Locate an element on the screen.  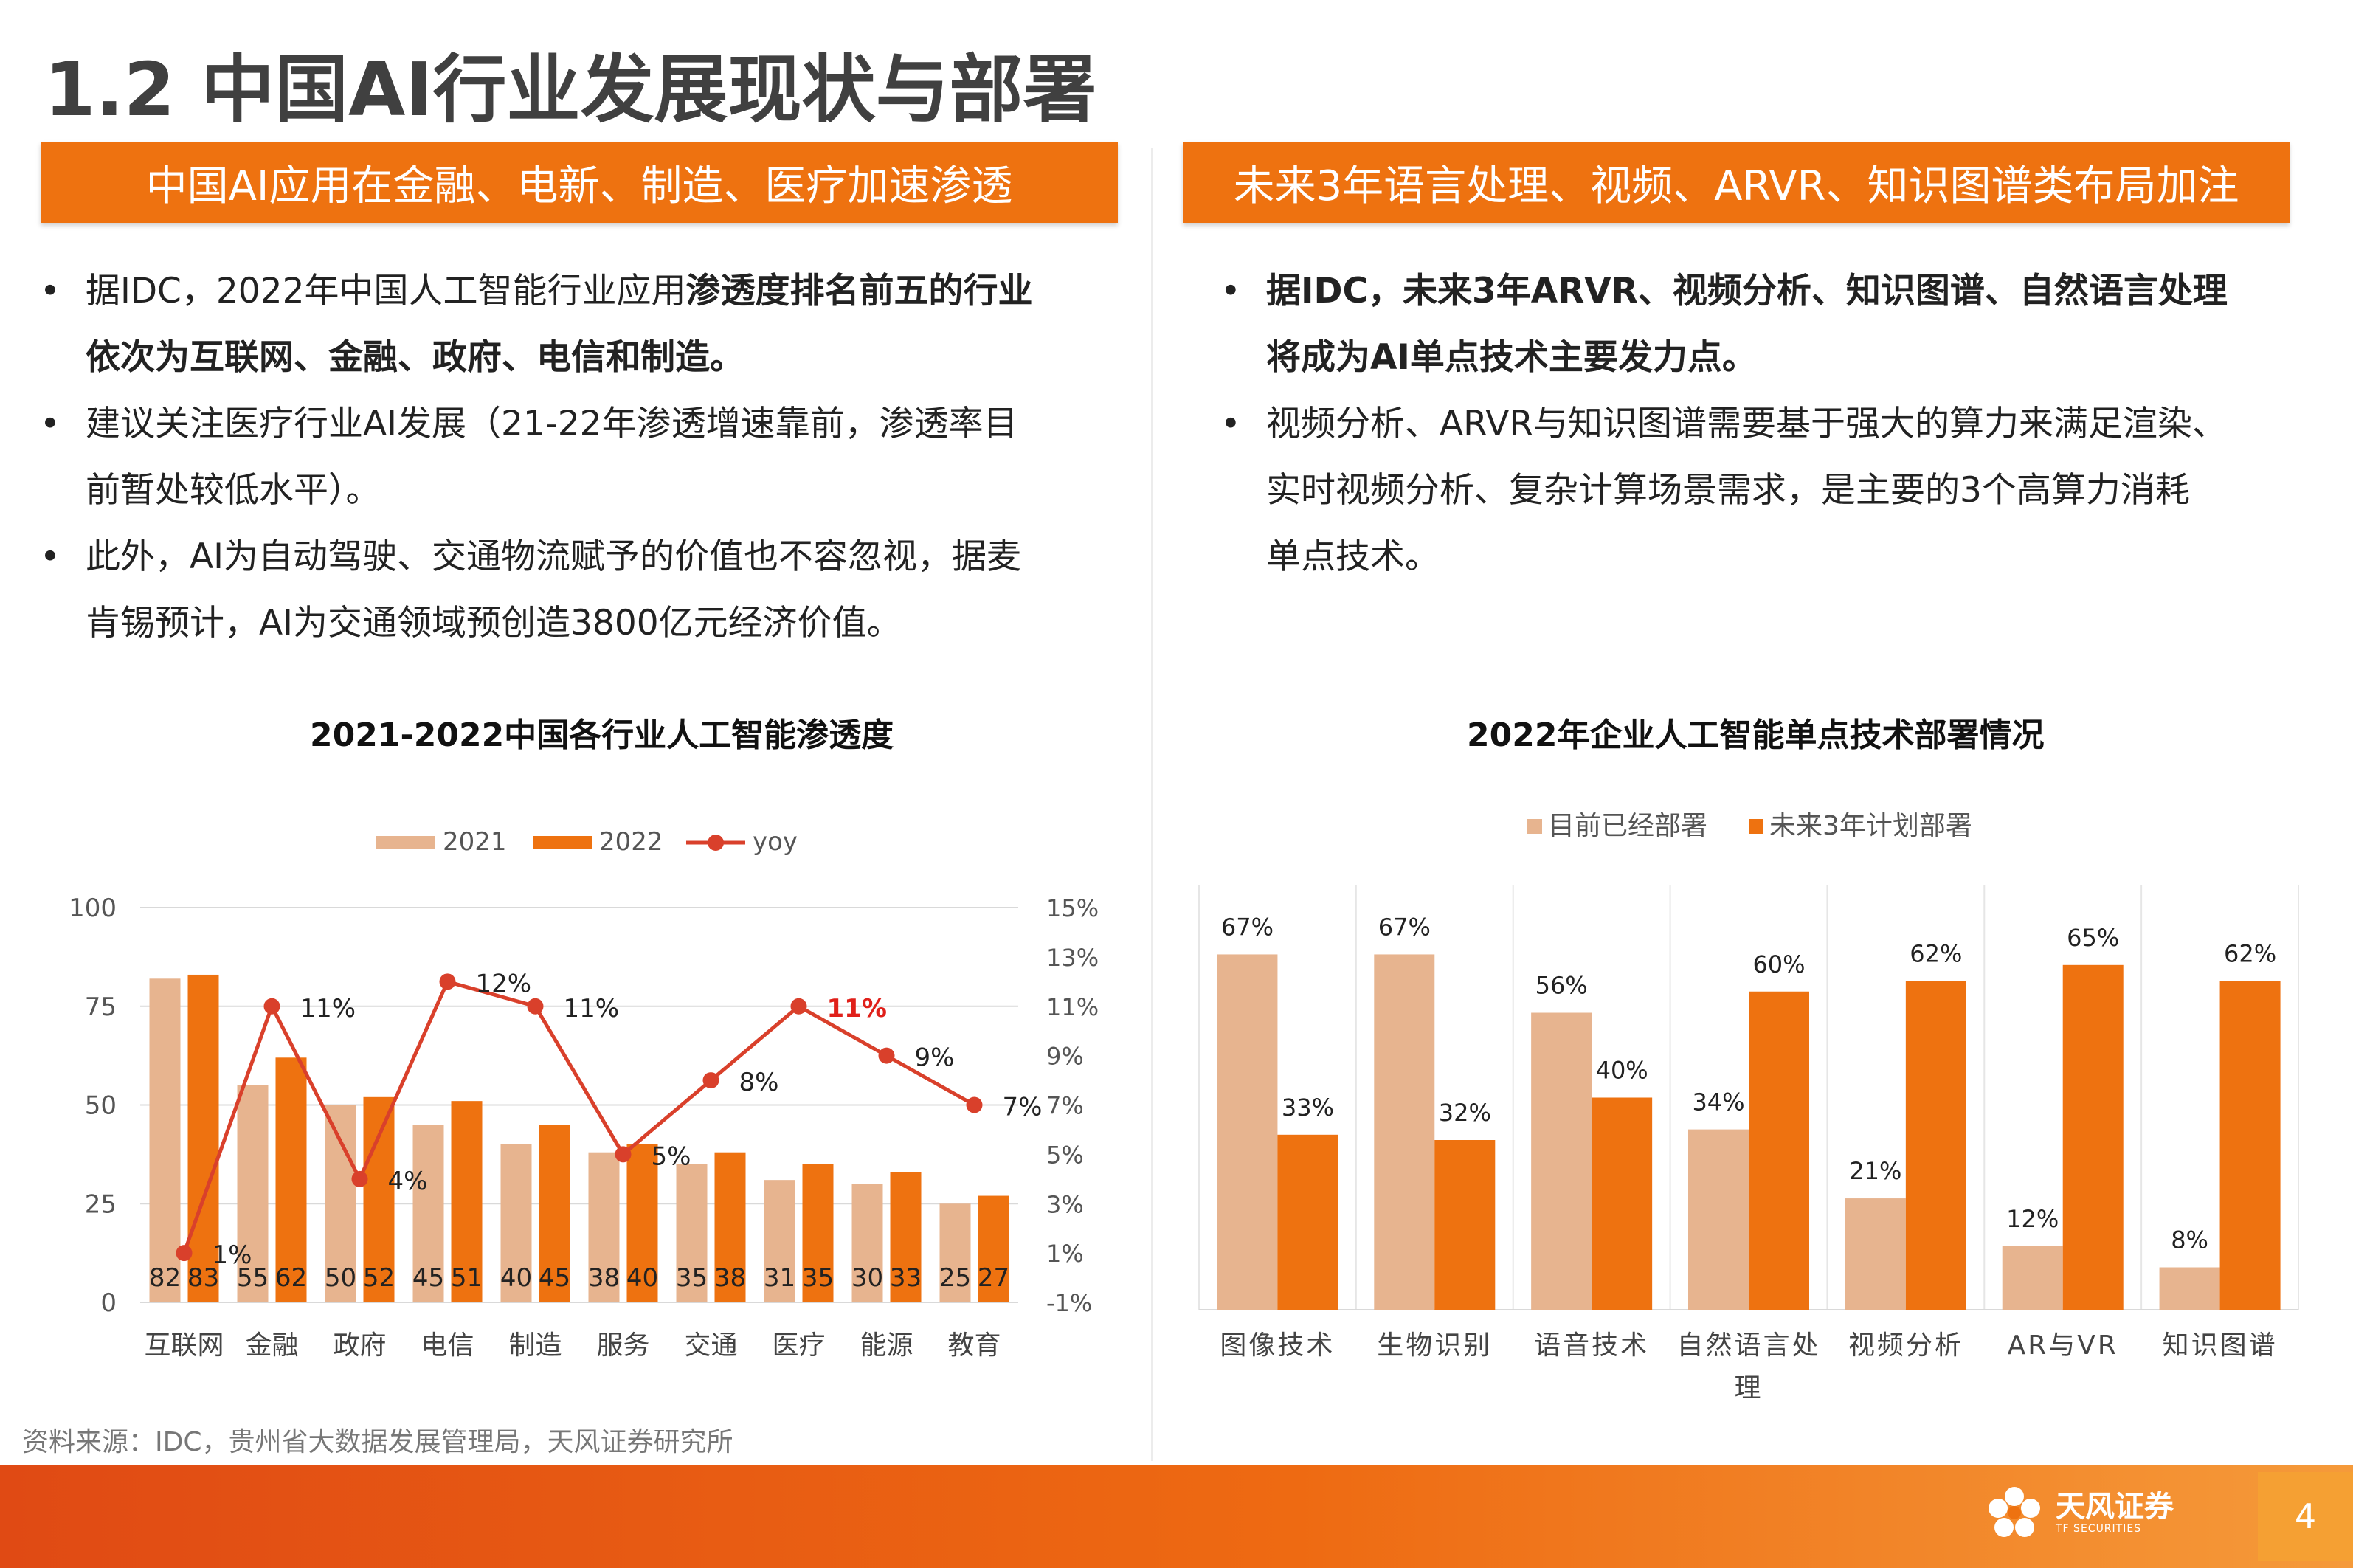
chart1-title: 2021-2022中国各行业人工智能渗透度 is located at coordinates (602, 735).